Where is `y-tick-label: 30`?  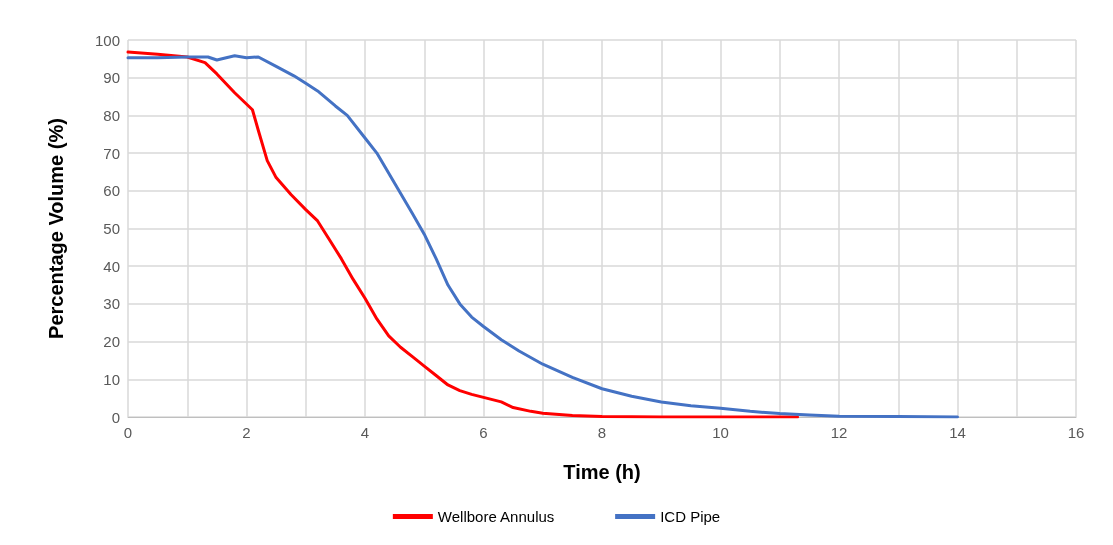 y-tick-label: 30 is located at coordinates (111, 304).